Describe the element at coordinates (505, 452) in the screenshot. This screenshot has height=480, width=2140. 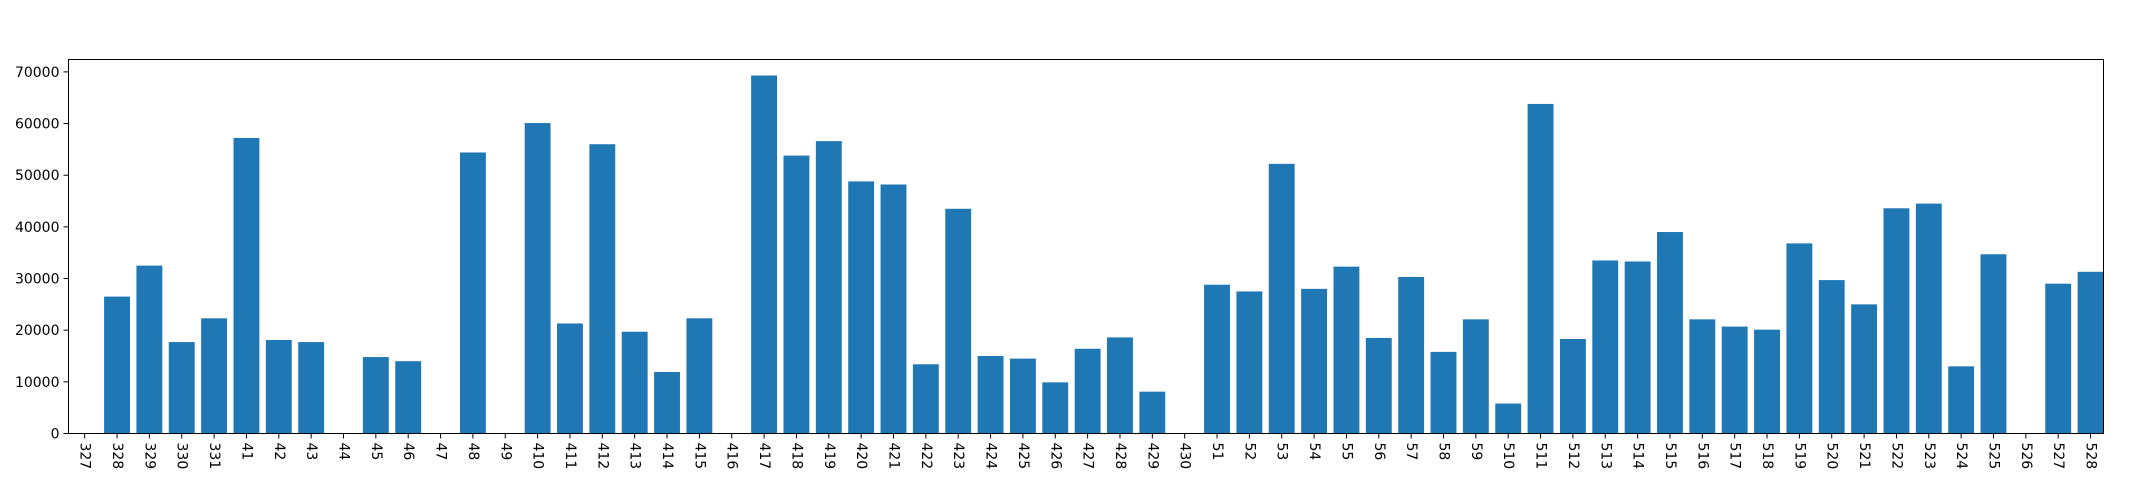
I see `x-tick-label: 49` at that location.